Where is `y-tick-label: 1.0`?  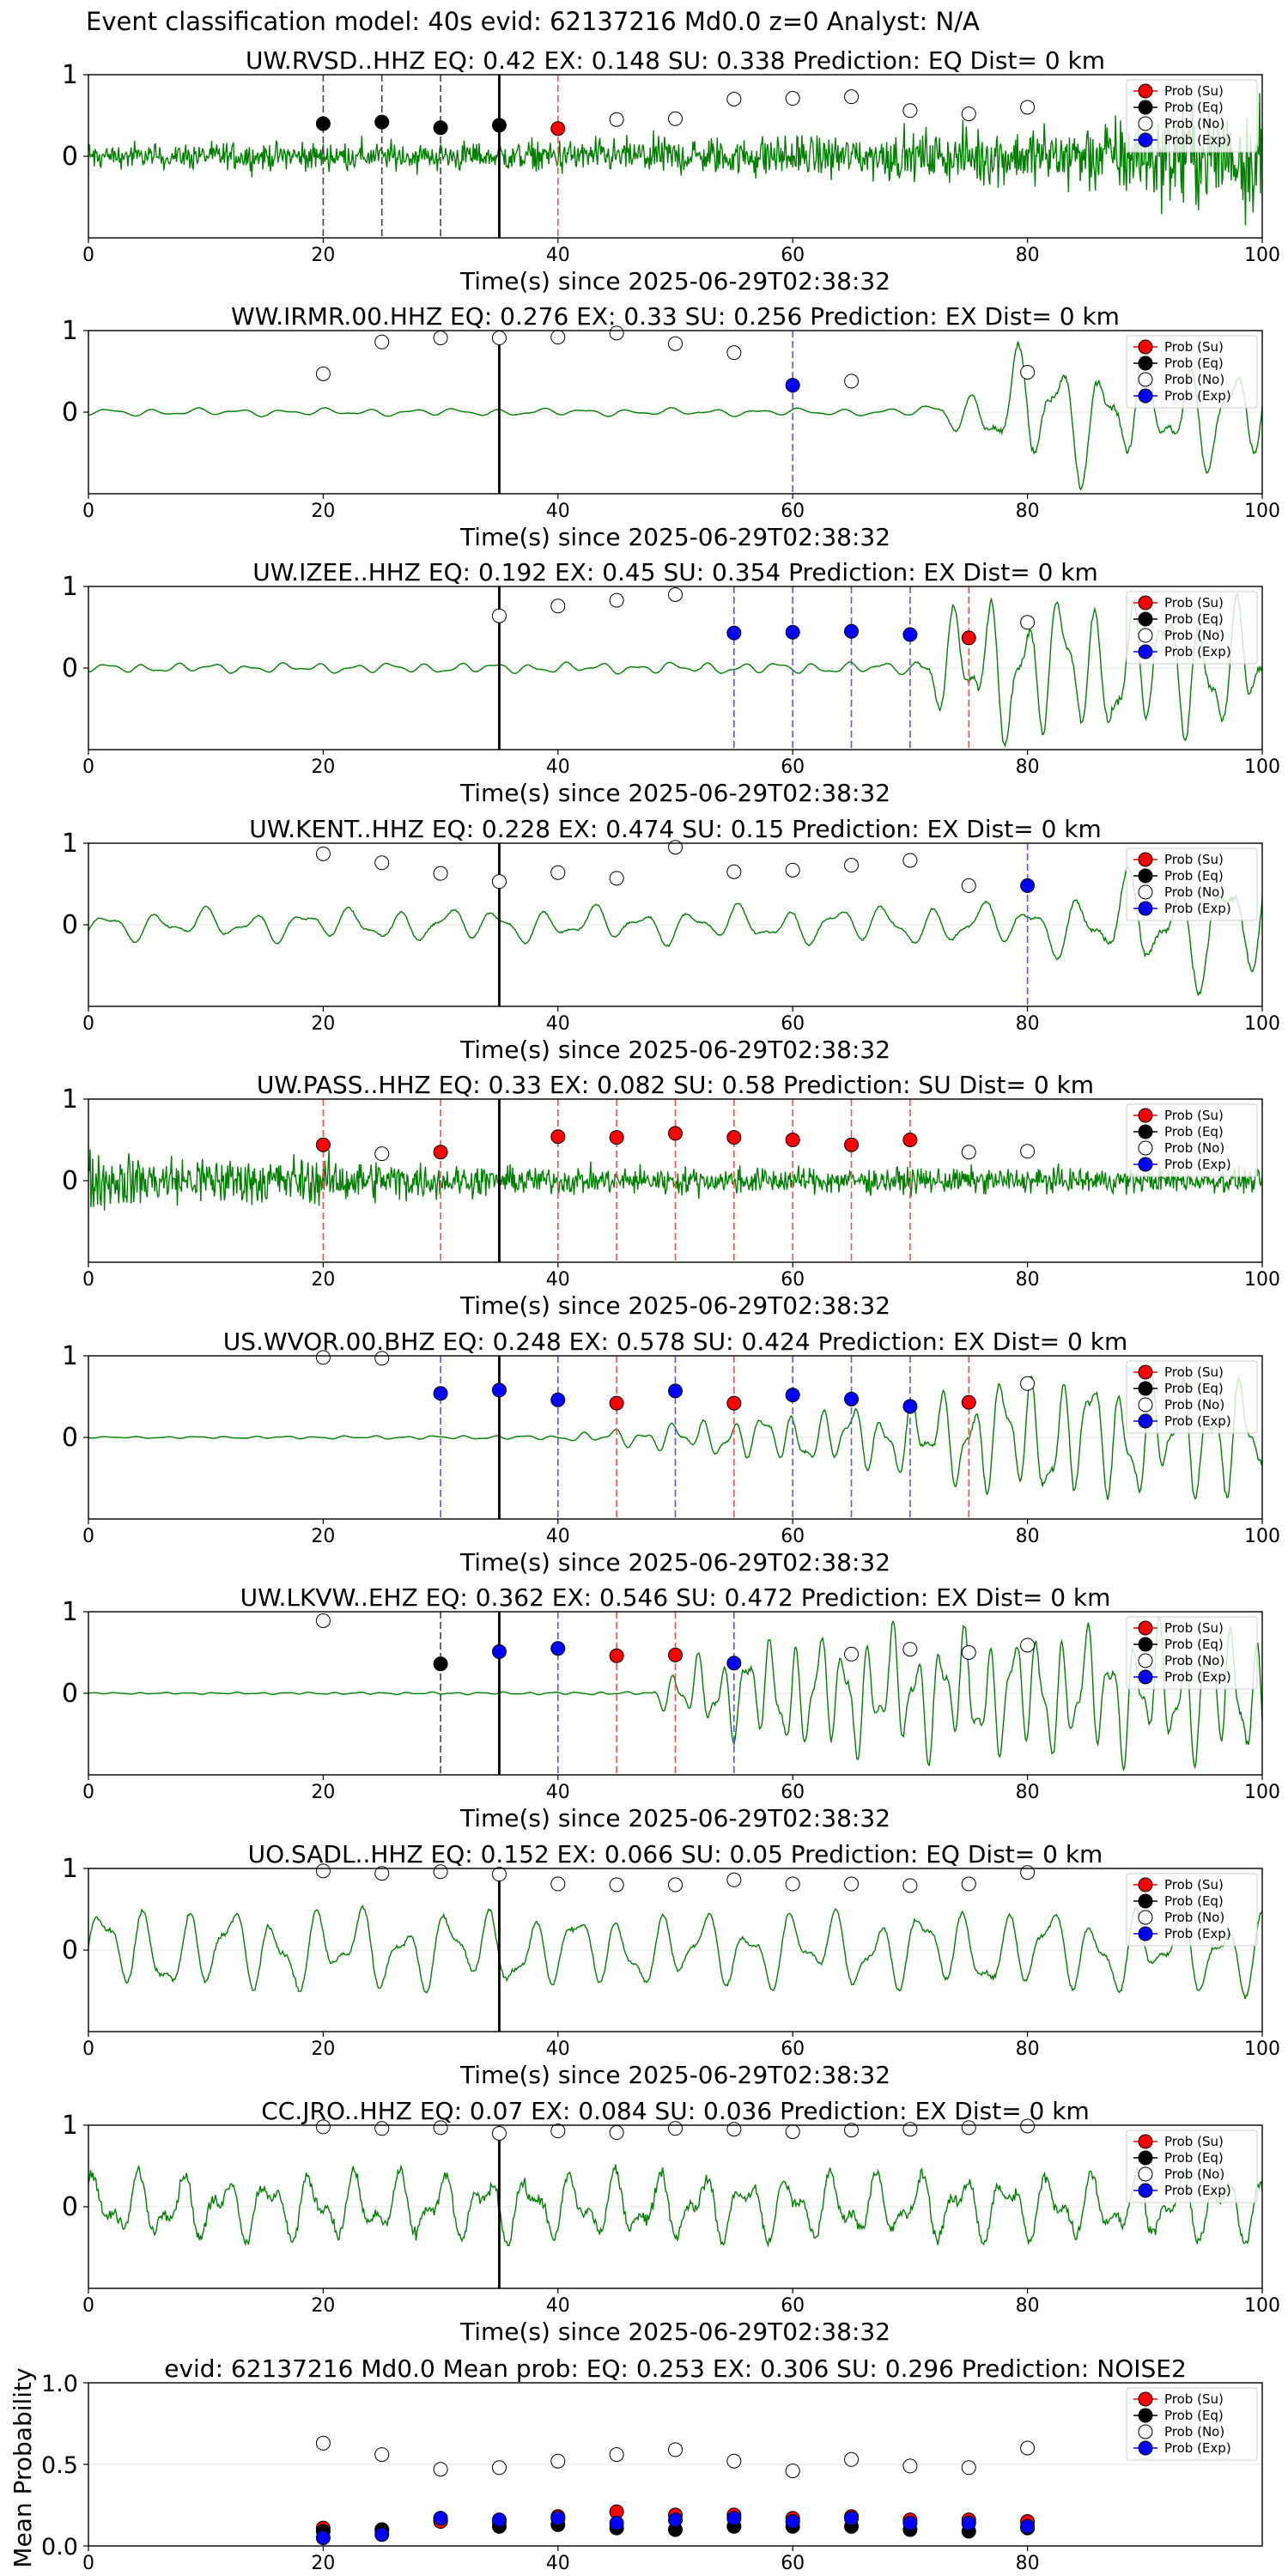
y-tick-label: 1.0 is located at coordinates (59, 2384).